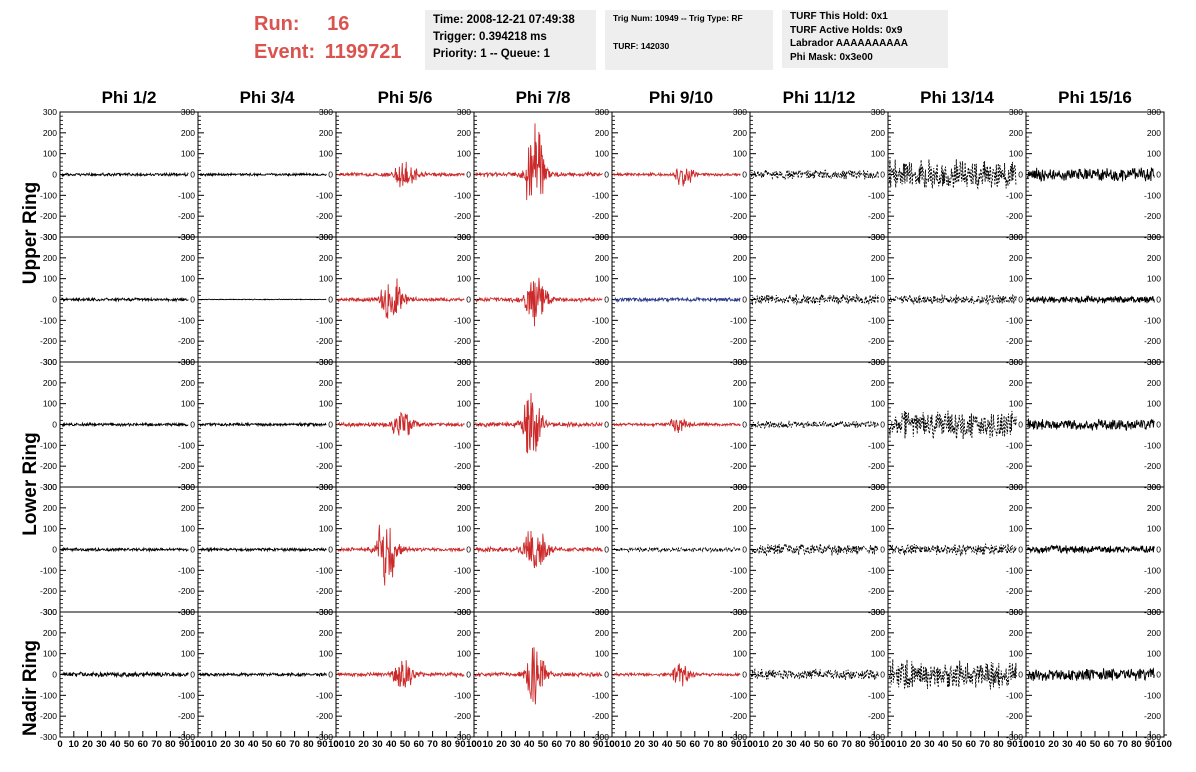 The height and width of the screenshot is (772, 1196). Describe the element at coordinates (678, 18) in the screenshot. I see `trignum-line: Trig Num: 10949 -- Trig Type: RF` at that location.